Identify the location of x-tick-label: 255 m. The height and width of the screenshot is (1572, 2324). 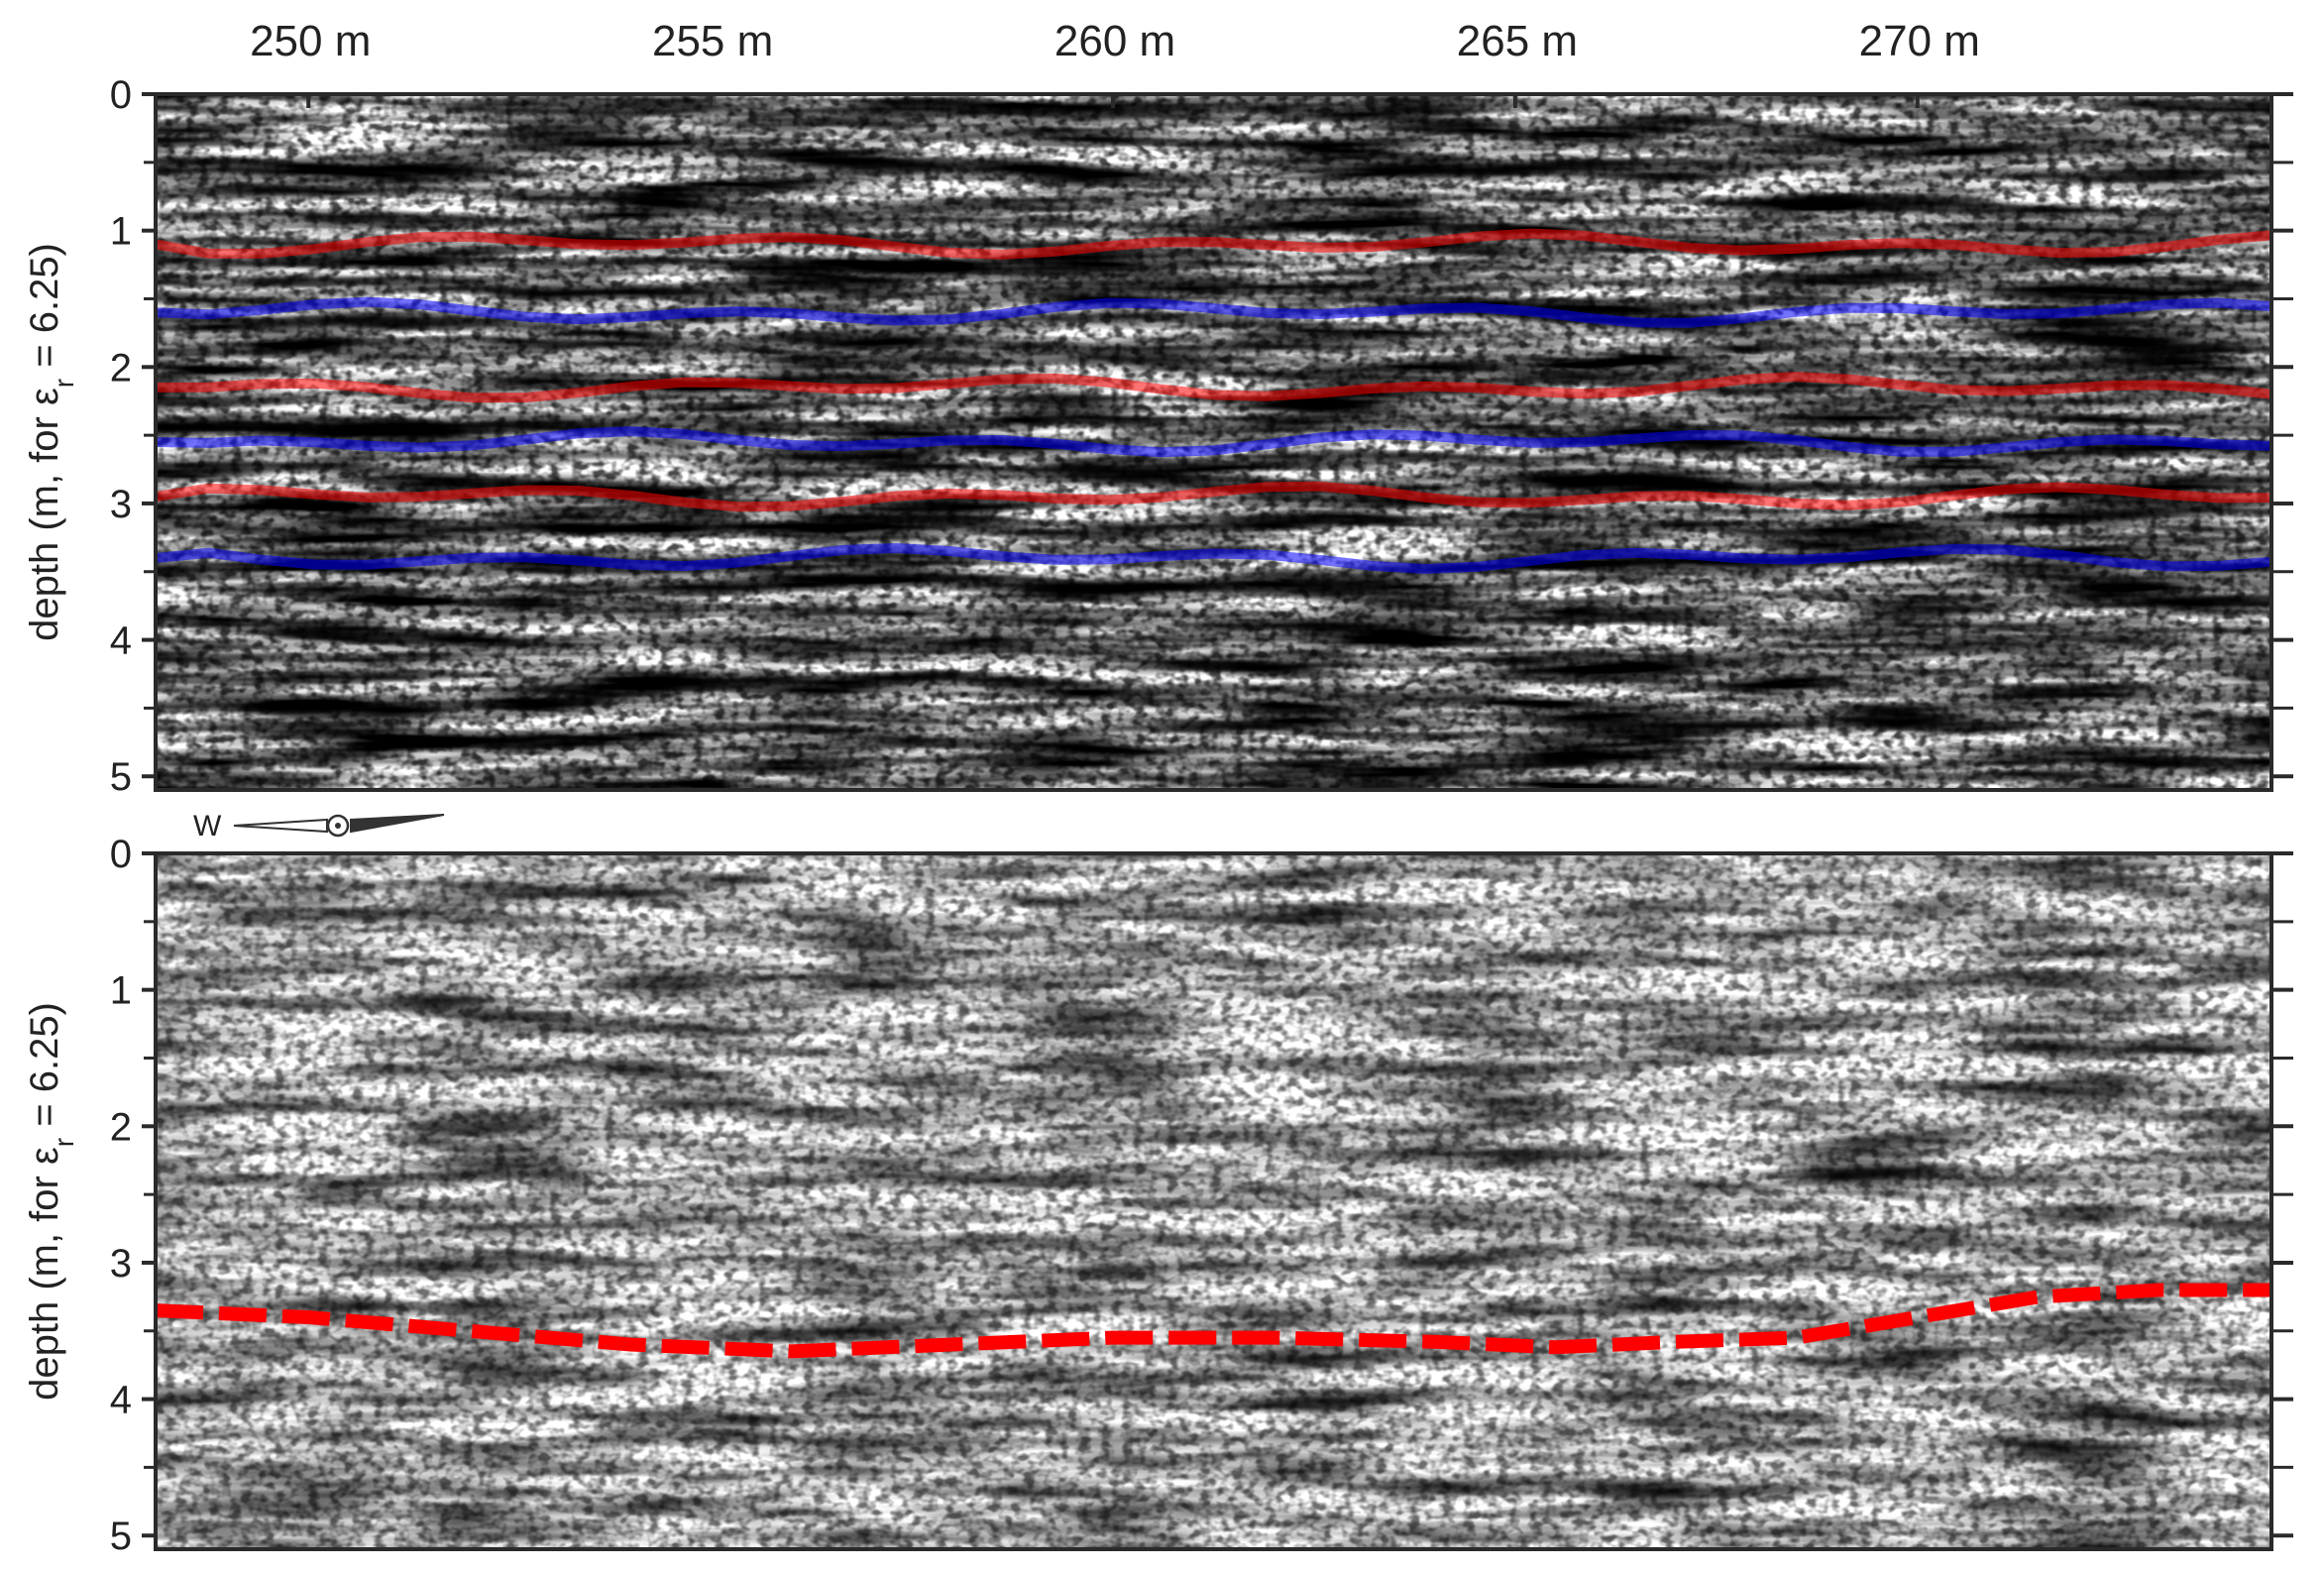
(712, 41).